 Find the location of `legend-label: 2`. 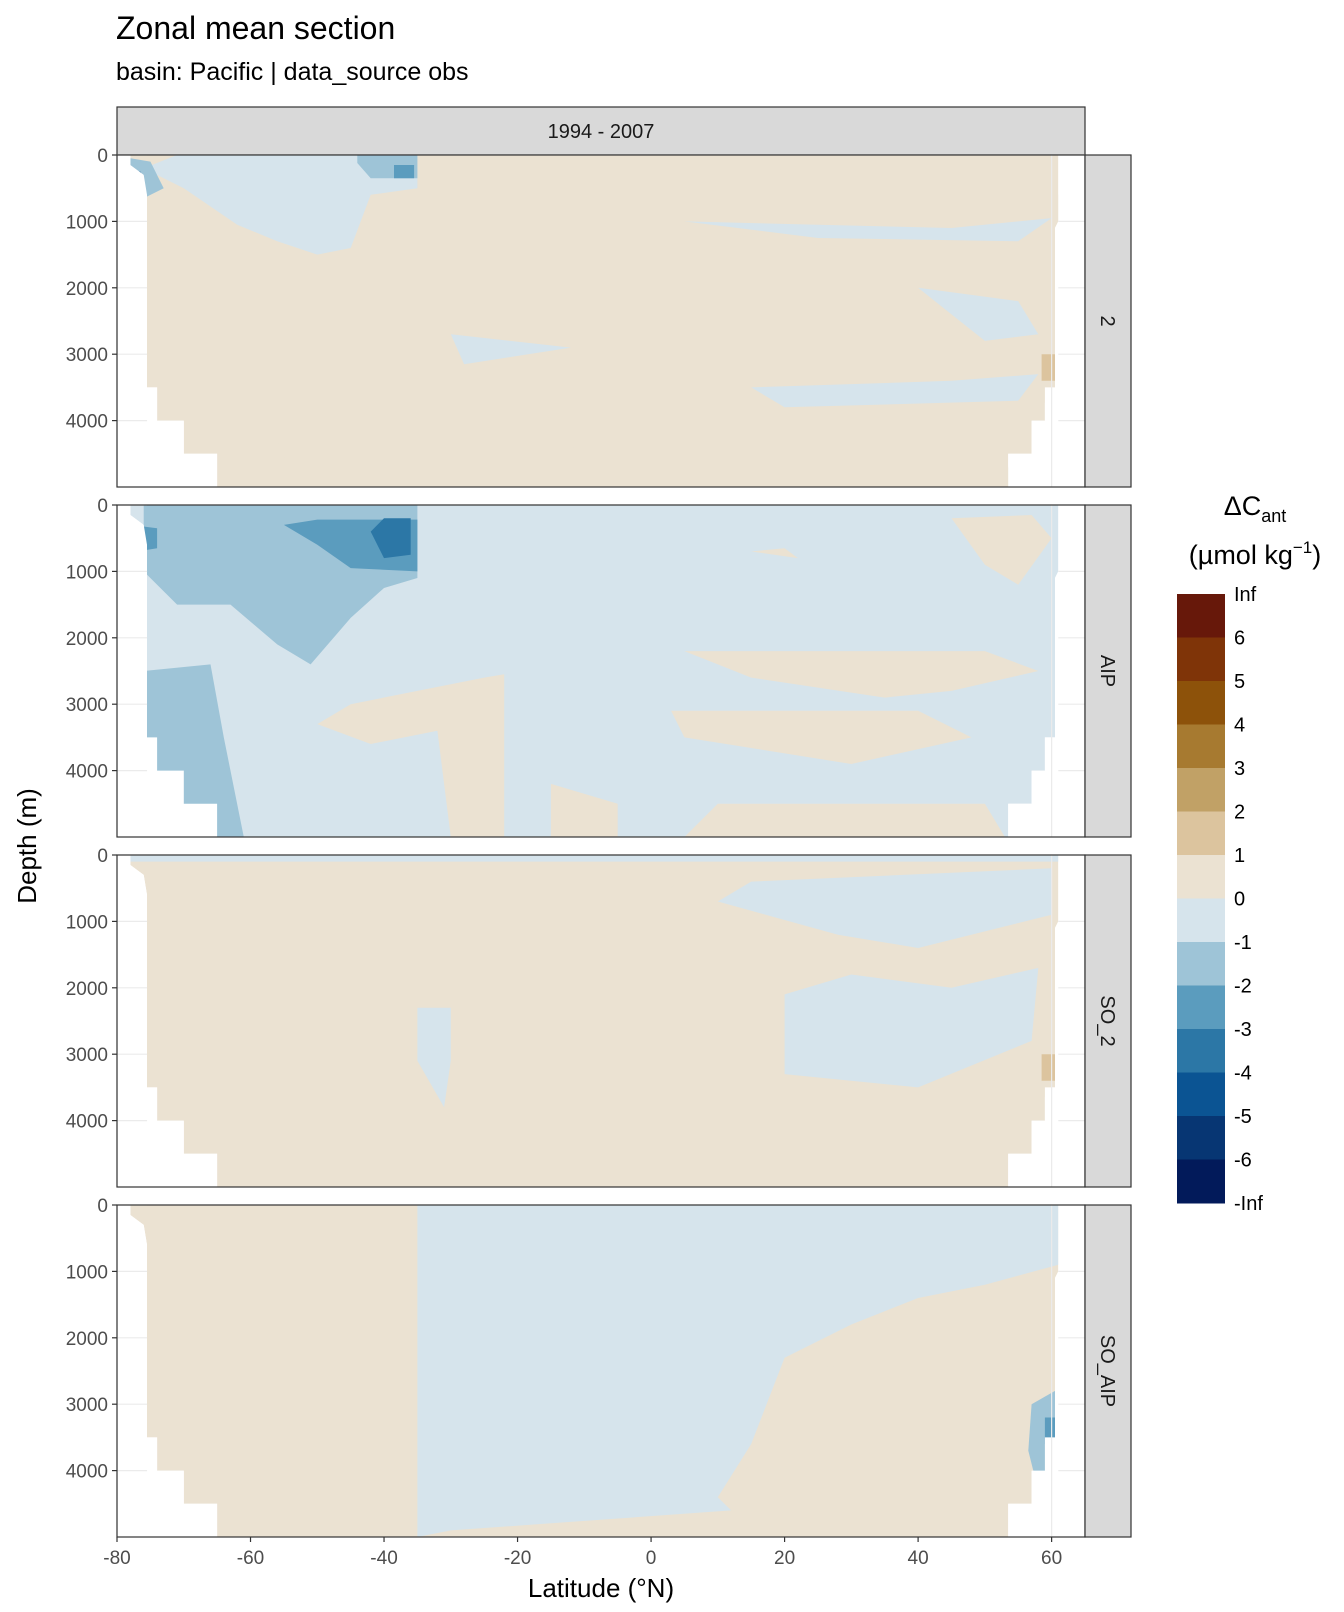

legend-label: 2 is located at coordinates (1239, 813).